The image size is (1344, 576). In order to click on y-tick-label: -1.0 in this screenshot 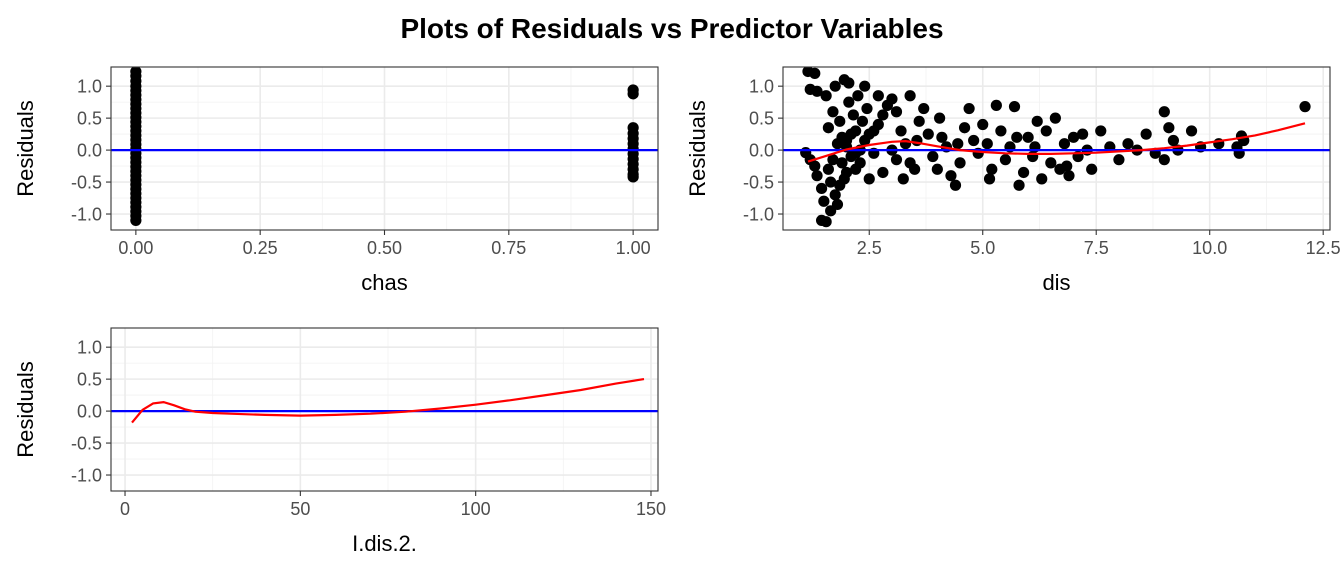, I will do `click(86, 215)`.